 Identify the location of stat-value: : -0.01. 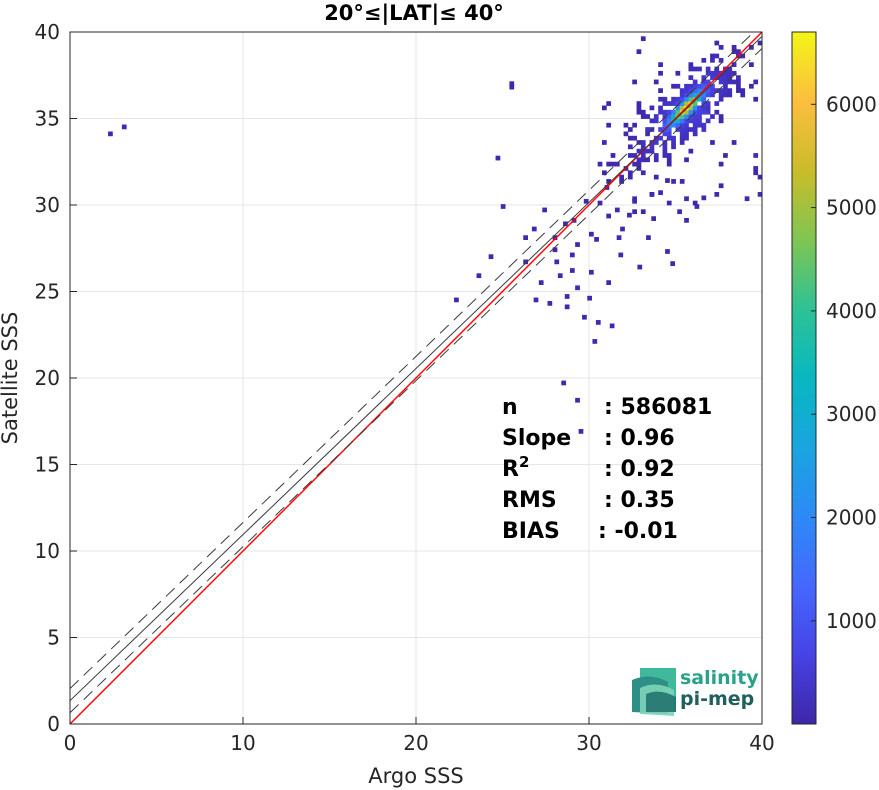
(638, 531).